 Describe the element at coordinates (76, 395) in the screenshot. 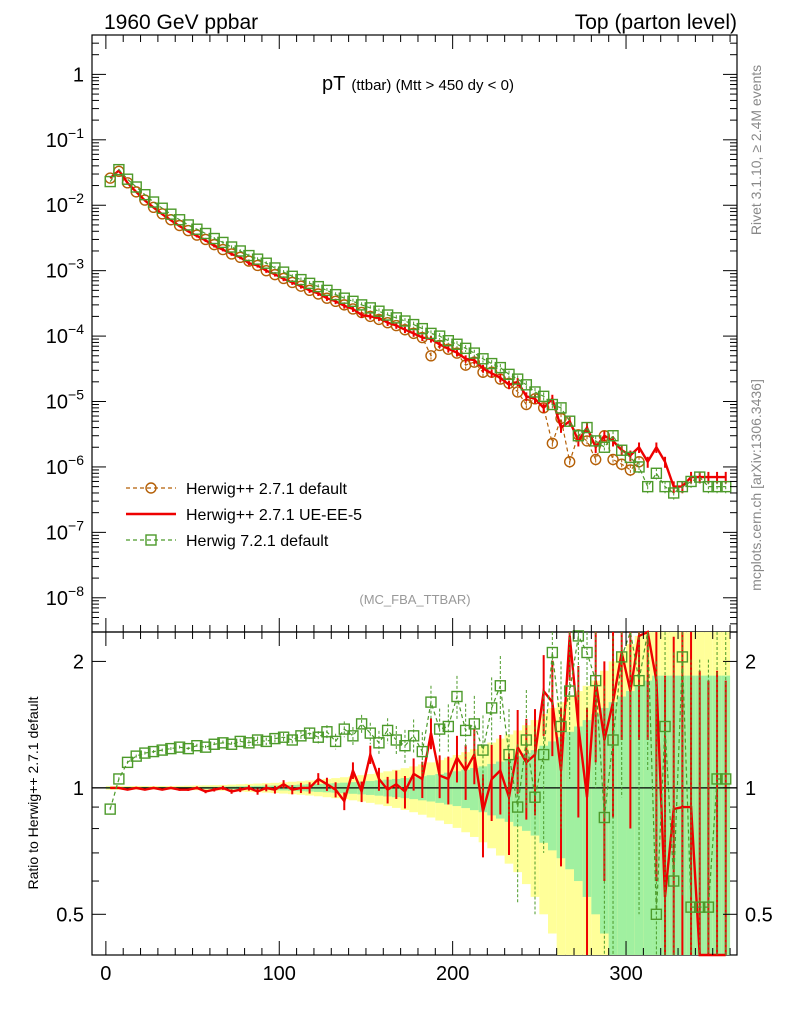

I see `tick-exponent: −5` at that location.